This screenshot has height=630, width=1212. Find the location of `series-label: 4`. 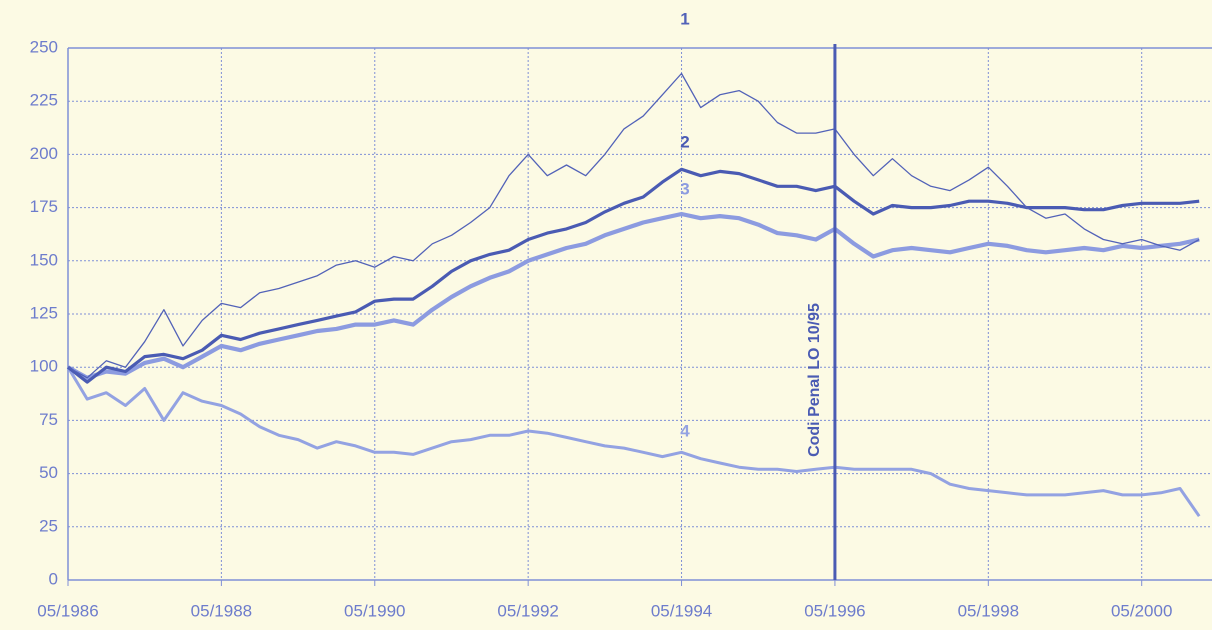

series-label: 4 is located at coordinates (685, 430).